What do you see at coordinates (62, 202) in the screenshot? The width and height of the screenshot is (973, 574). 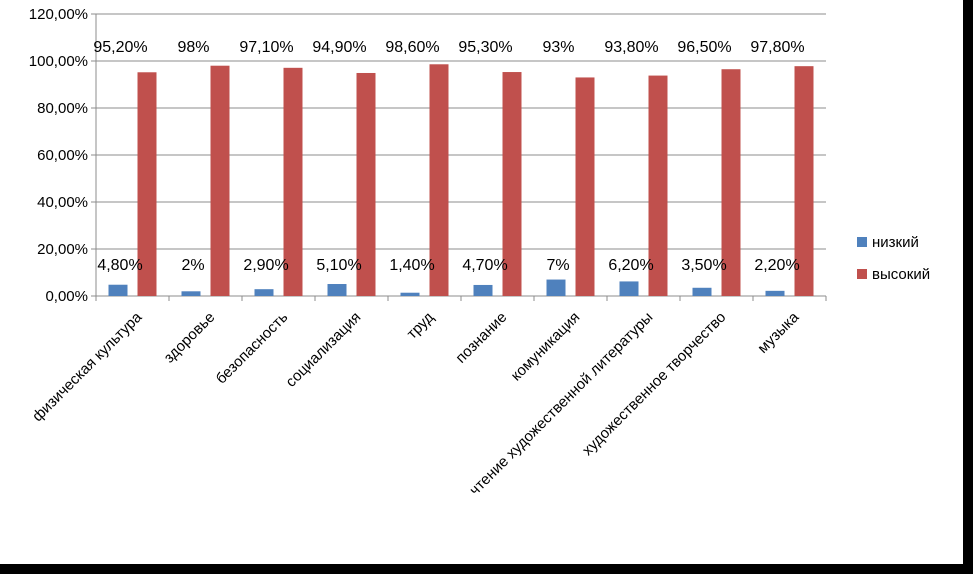 I see `y-tick-label: 40,00%` at bounding box center [62, 202].